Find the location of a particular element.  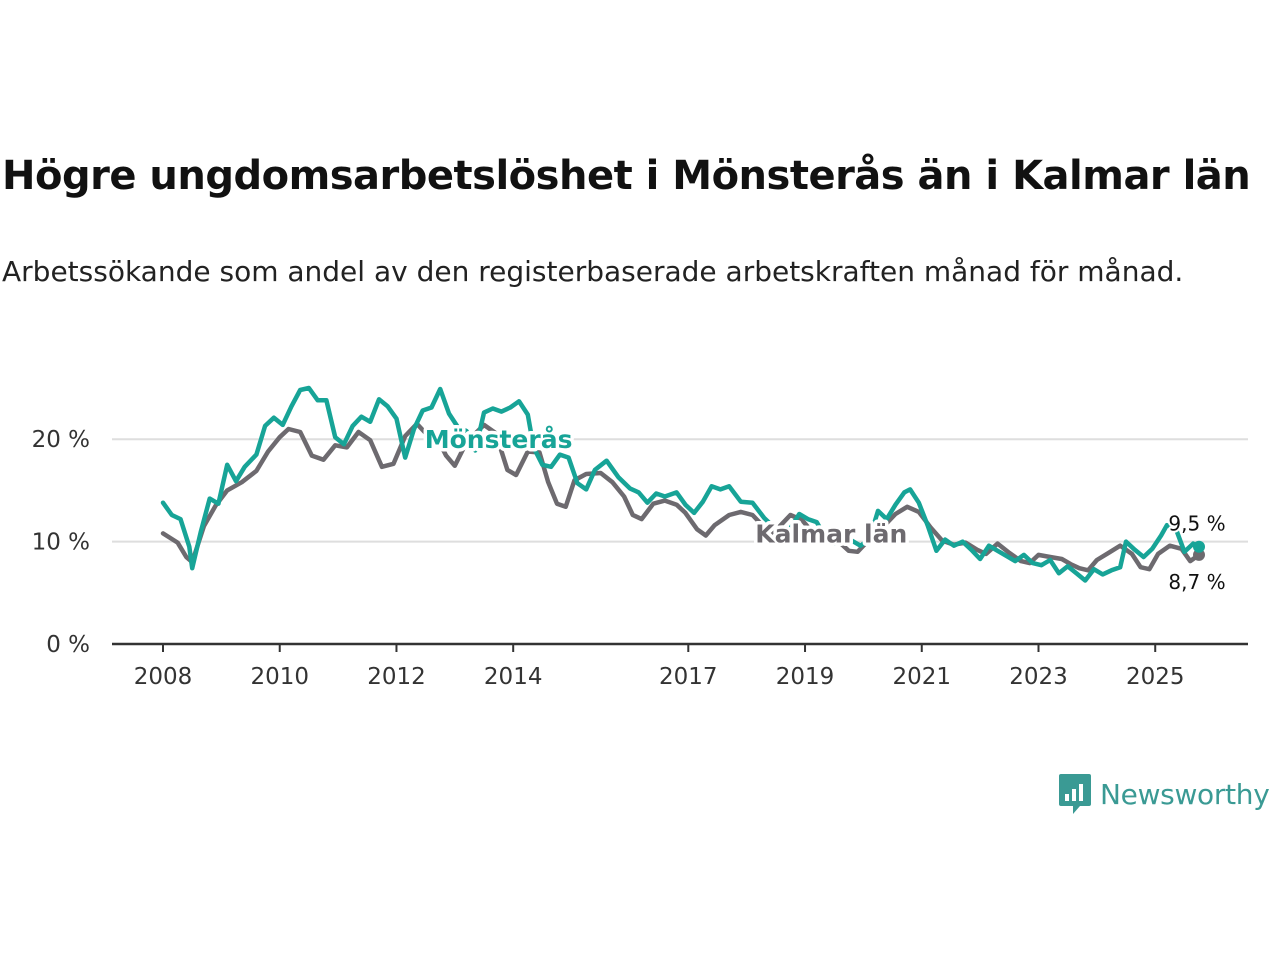

y-tick-label: 0 % is located at coordinates (68, 645).